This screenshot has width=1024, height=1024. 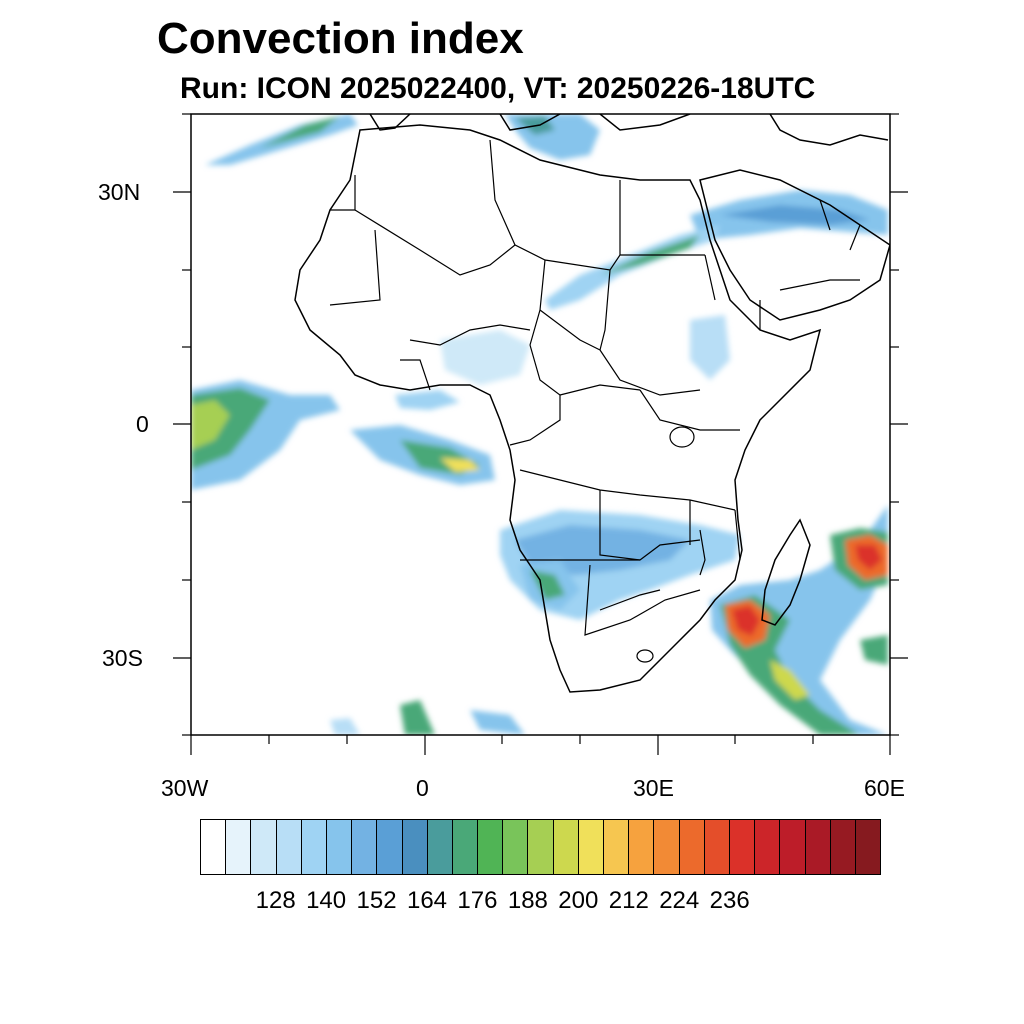 What do you see at coordinates (884, 788) in the screenshot?
I see `lon-label-60e: 60E` at bounding box center [884, 788].